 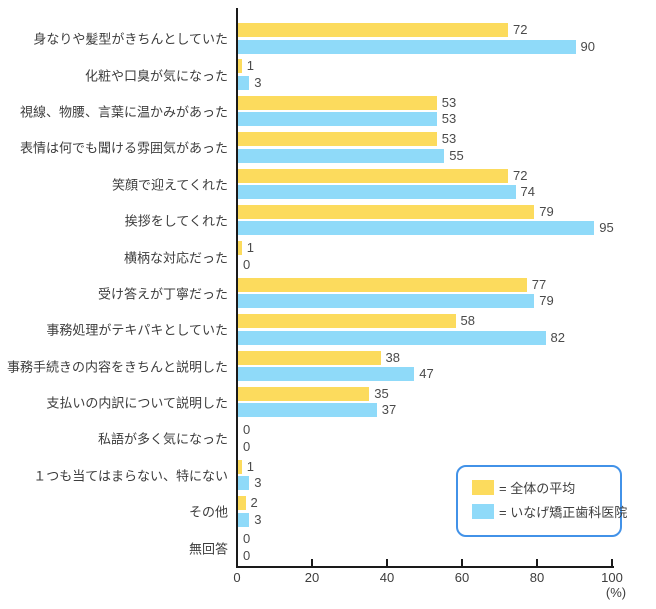 I want to click on legend-label-average: = 全体の平均, so click(x=537, y=488).